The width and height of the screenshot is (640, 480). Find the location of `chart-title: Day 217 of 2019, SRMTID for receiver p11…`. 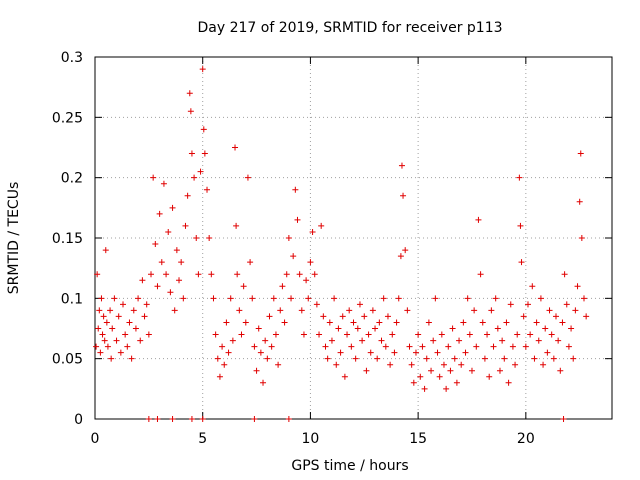

chart-title: Day 217 of 2019, SRMTID for receiver p11… is located at coordinates (349, 28).